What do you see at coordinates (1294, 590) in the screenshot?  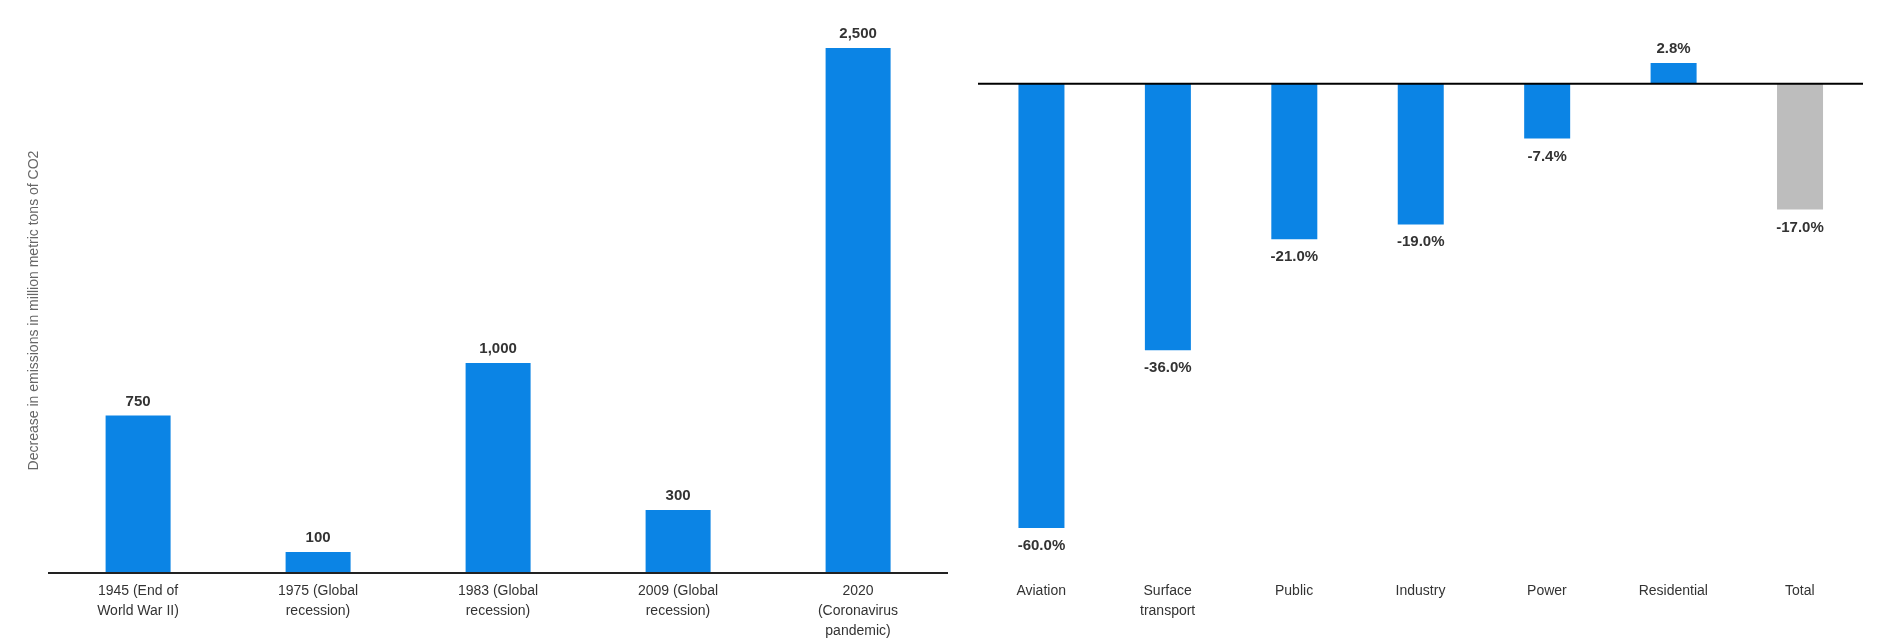 I see `x-tick-label: Public` at bounding box center [1294, 590].